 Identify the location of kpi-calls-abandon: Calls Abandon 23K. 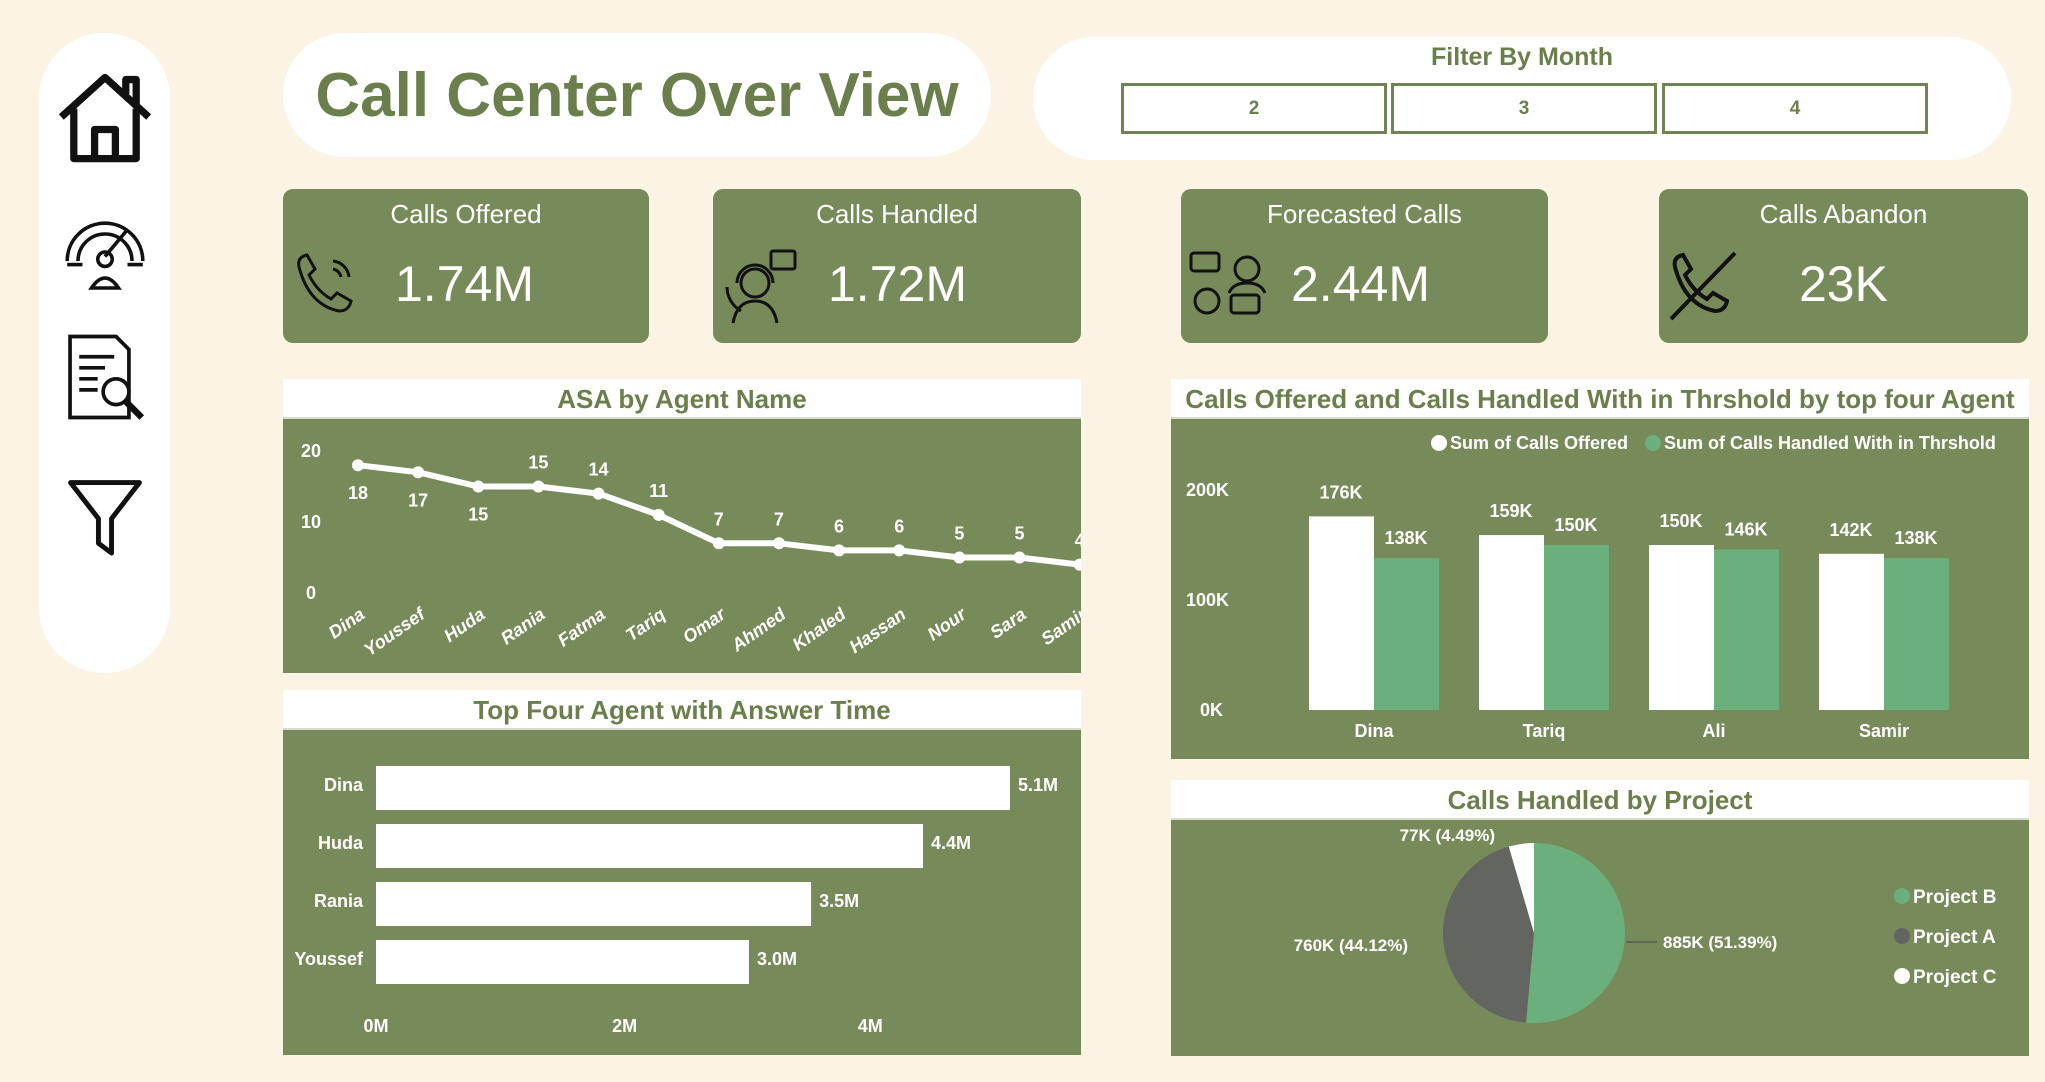
(1843, 266).